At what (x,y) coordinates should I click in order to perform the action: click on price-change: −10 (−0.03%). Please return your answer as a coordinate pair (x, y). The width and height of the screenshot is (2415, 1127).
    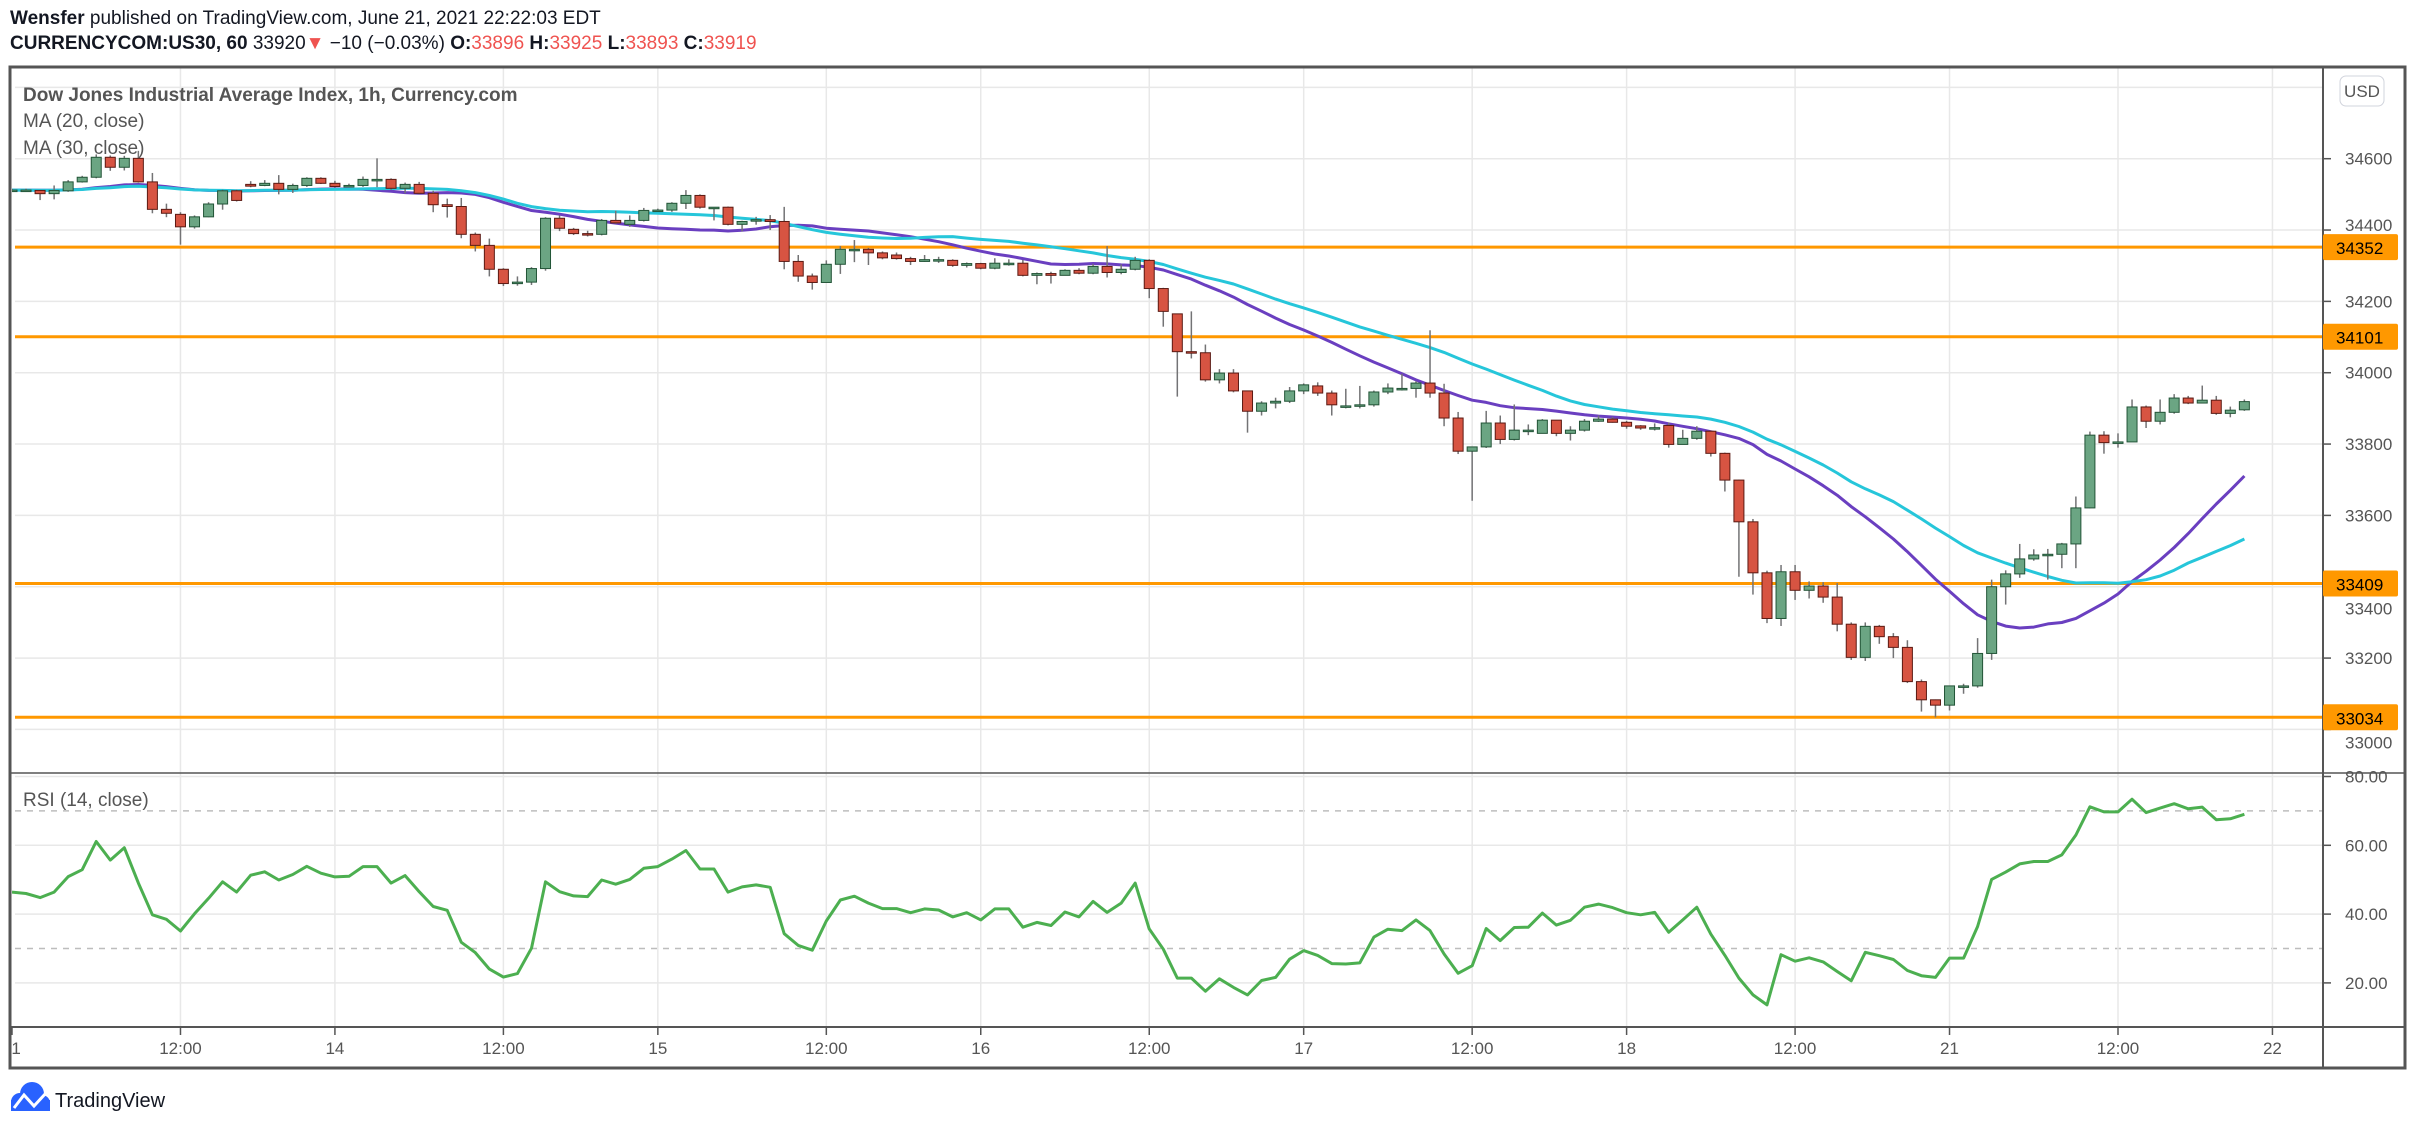
    Looking at the image, I should click on (387, 43).